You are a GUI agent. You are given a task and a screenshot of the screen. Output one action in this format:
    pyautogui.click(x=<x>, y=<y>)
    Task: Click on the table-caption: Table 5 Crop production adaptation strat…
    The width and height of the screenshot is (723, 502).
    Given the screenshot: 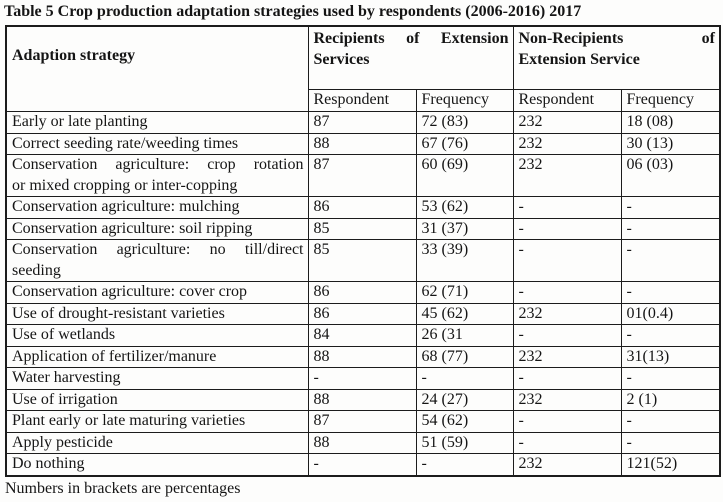 What is the action you would take?
    pyautogui.click(x=293, y=11)
    